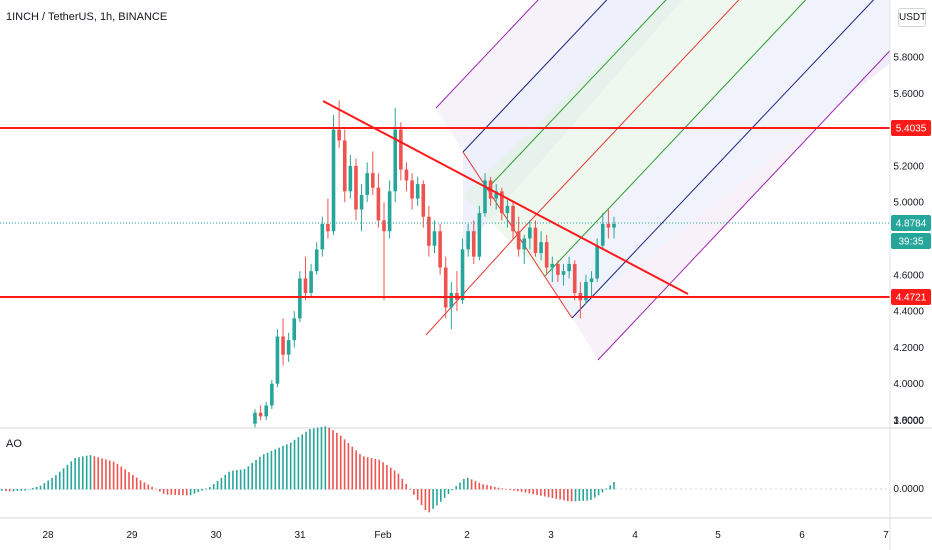 The width and height of the screenshot is (932, 550). I want to click on currency-button: USDT, so click(912, 17).